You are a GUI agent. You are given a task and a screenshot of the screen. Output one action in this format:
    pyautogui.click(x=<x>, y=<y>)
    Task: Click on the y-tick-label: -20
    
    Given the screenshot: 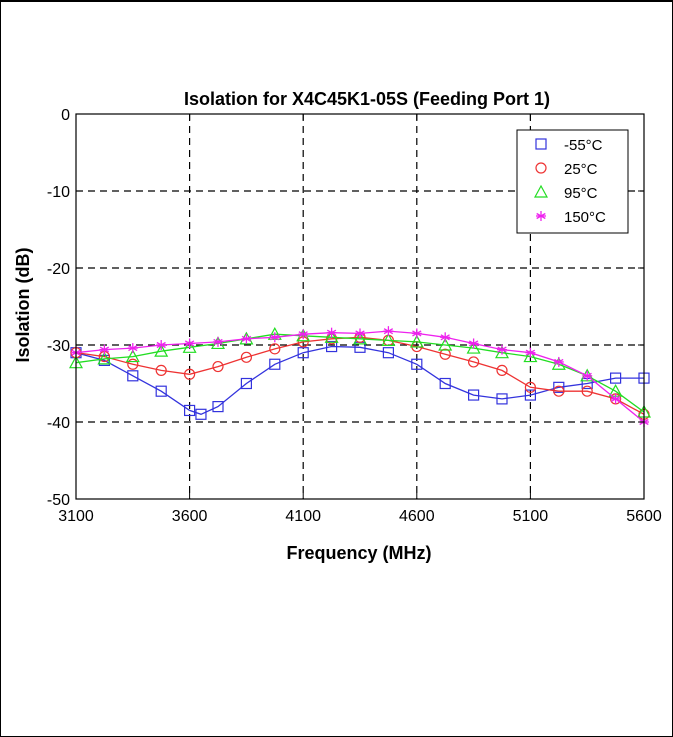 What is the action you would take?
    pyautogui.click(x=58, y=269)
    